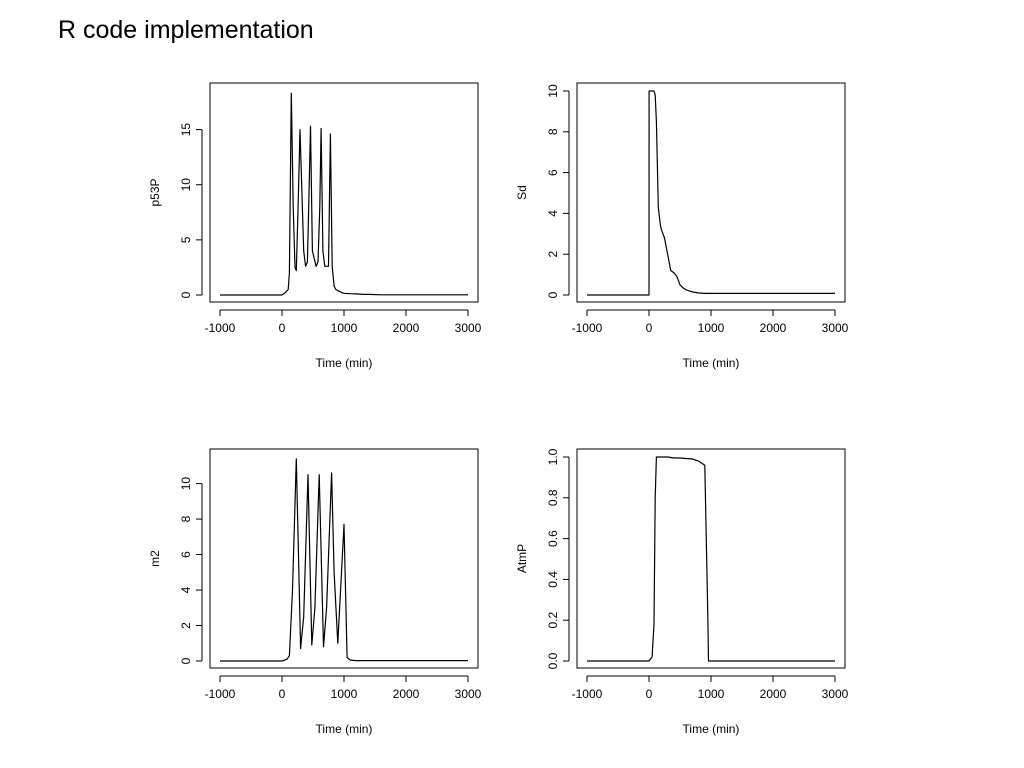 This screenshot has width=1024, height=768. What do you see at coordinates (155, 558) in the screenshot?
I see `y-axis-title: m2` at bounding box center [155, 558].